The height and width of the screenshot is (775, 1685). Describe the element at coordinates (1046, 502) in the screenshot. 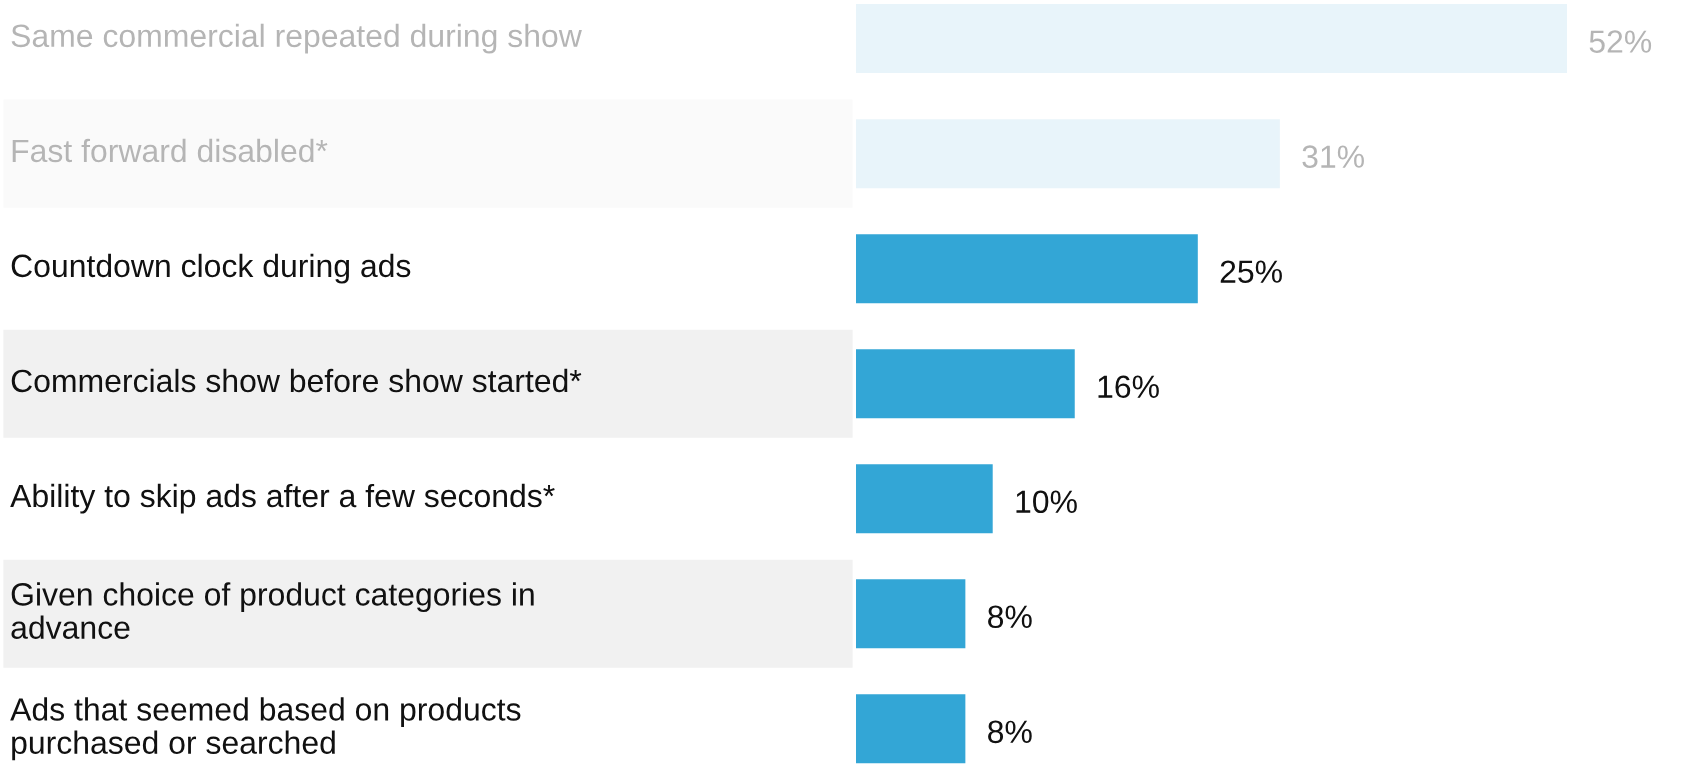

I see `data-label: 10%` at that location.